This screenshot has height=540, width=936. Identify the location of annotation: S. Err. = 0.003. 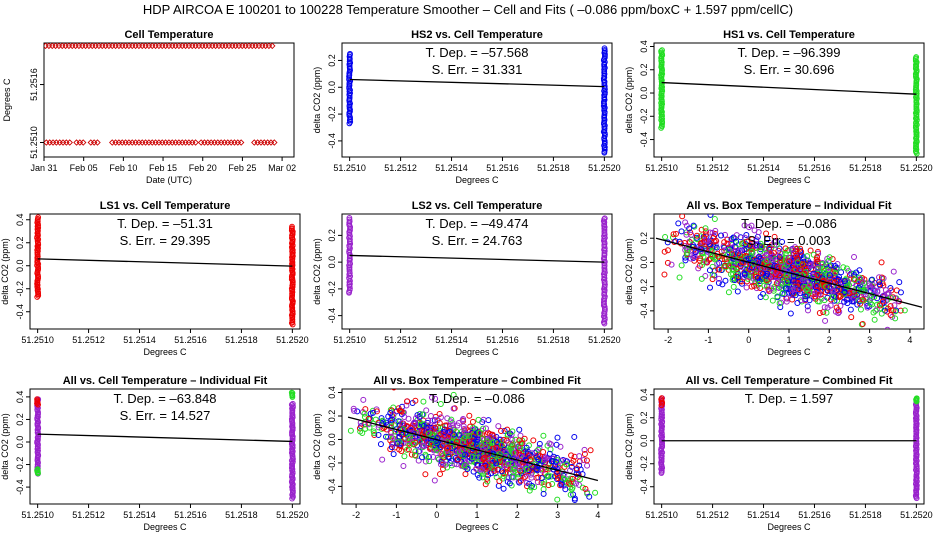
(788, 240).